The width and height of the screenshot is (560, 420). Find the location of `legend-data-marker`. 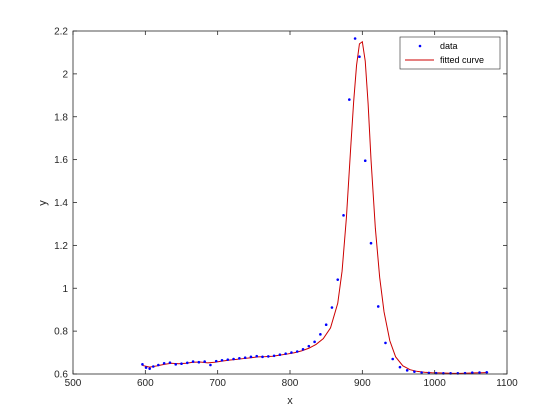

legend-data-marker is located at coordinates (420, 46).